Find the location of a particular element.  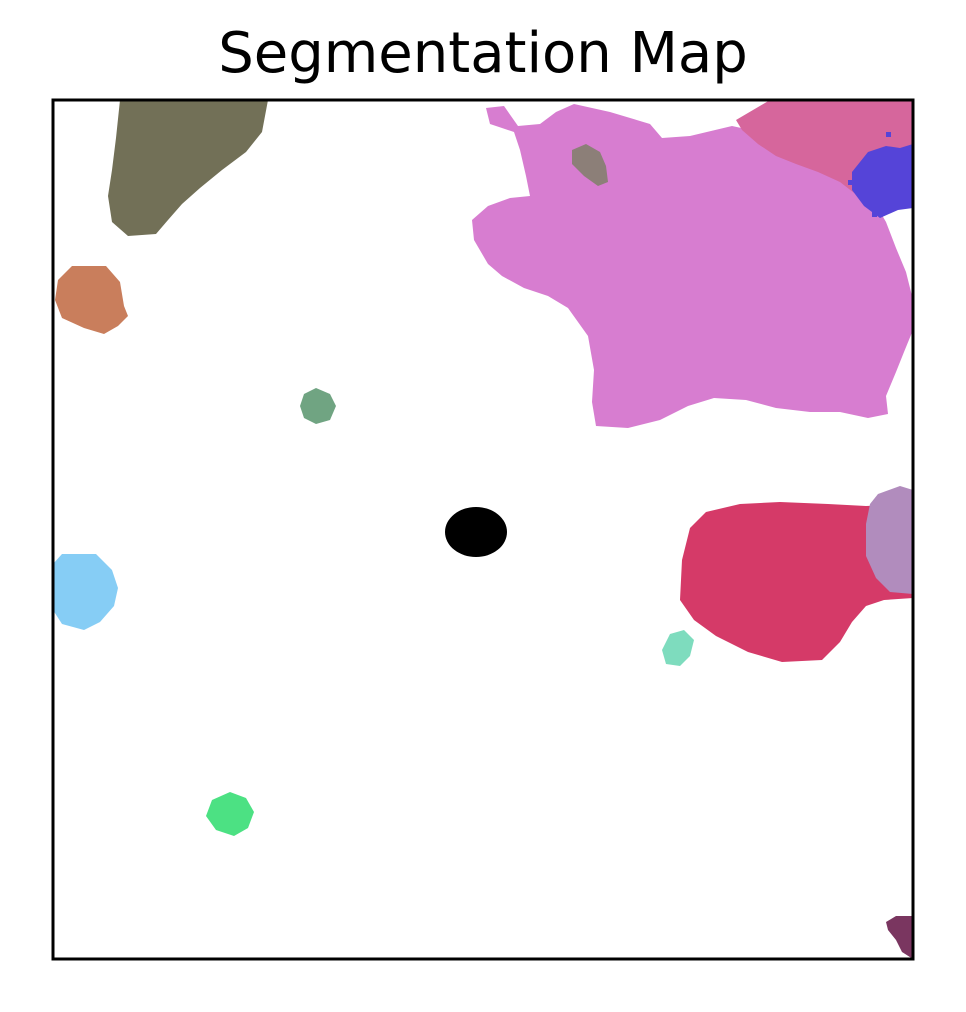

segment-orchid is located at coordinates (692, 266).